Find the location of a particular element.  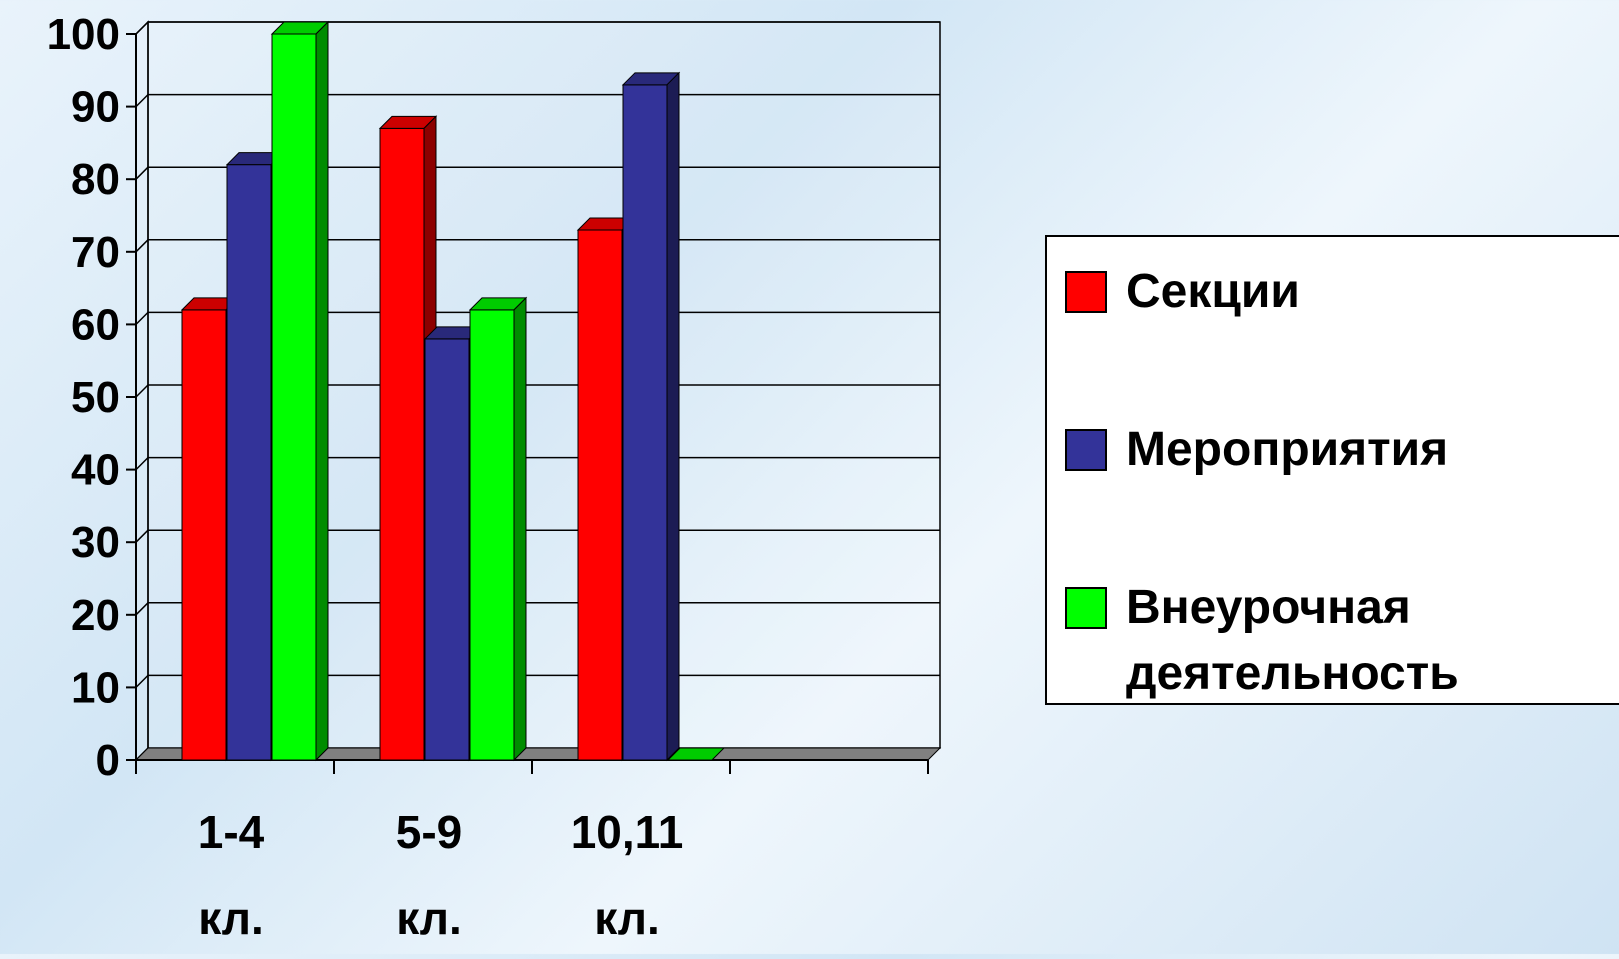

legend-label: деятельность is located at coordinates (1292, 673).